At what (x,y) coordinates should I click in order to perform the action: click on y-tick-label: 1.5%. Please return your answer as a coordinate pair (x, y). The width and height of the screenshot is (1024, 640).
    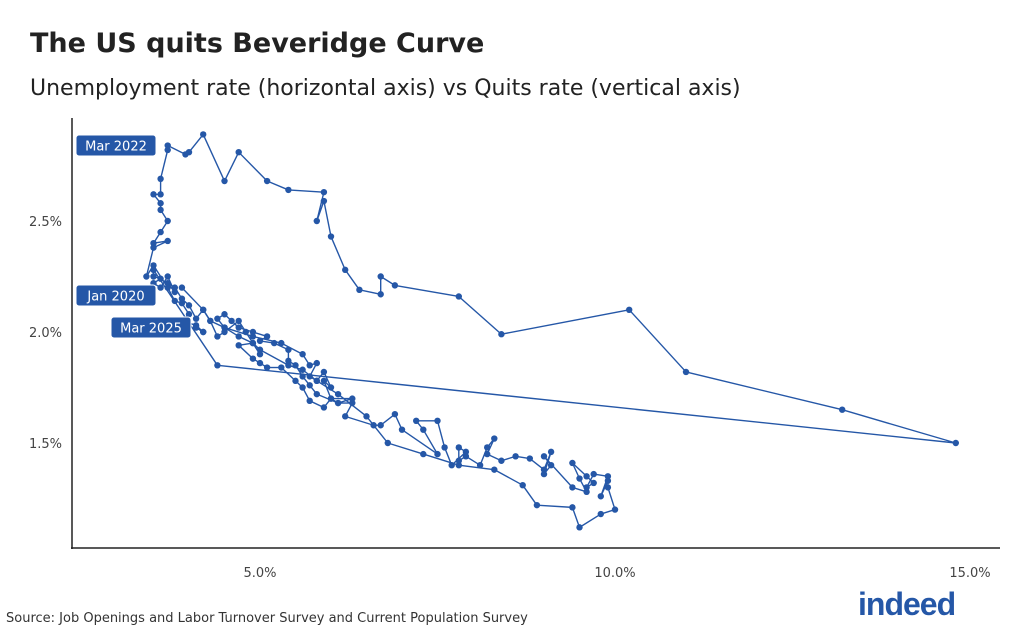
    Looking at the image, I should click on (45, 444).